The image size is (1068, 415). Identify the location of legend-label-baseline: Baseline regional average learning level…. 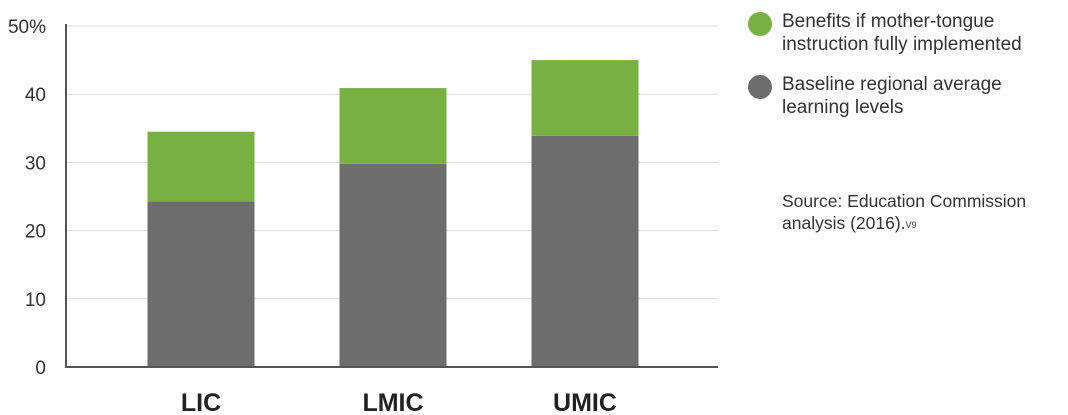
(892, 96).